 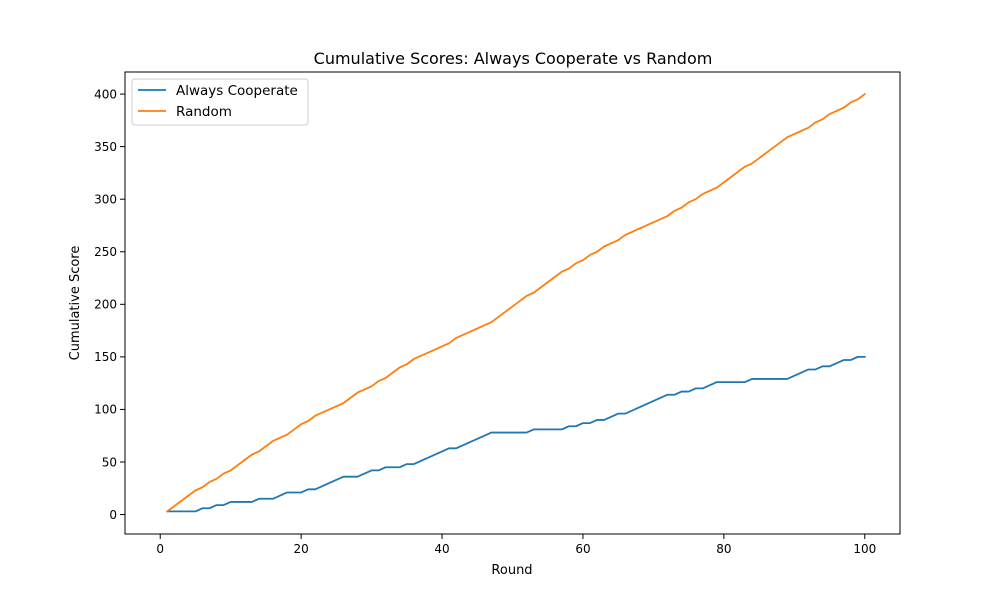 What do you see at coordinates (160, 549) in the screenshot?
I see `x-tick-label: 0` at bounding box center [160, 549].